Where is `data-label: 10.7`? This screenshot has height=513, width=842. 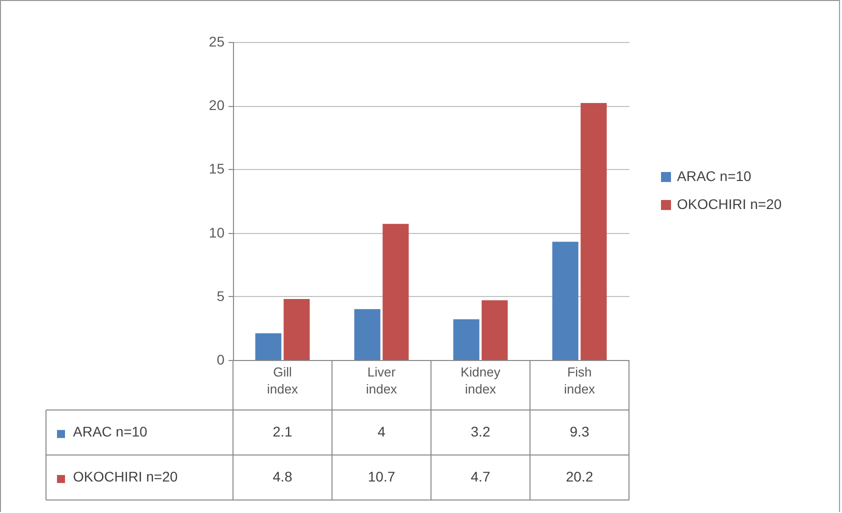 data-label: 10.7 is located at coordinates (382, 476).